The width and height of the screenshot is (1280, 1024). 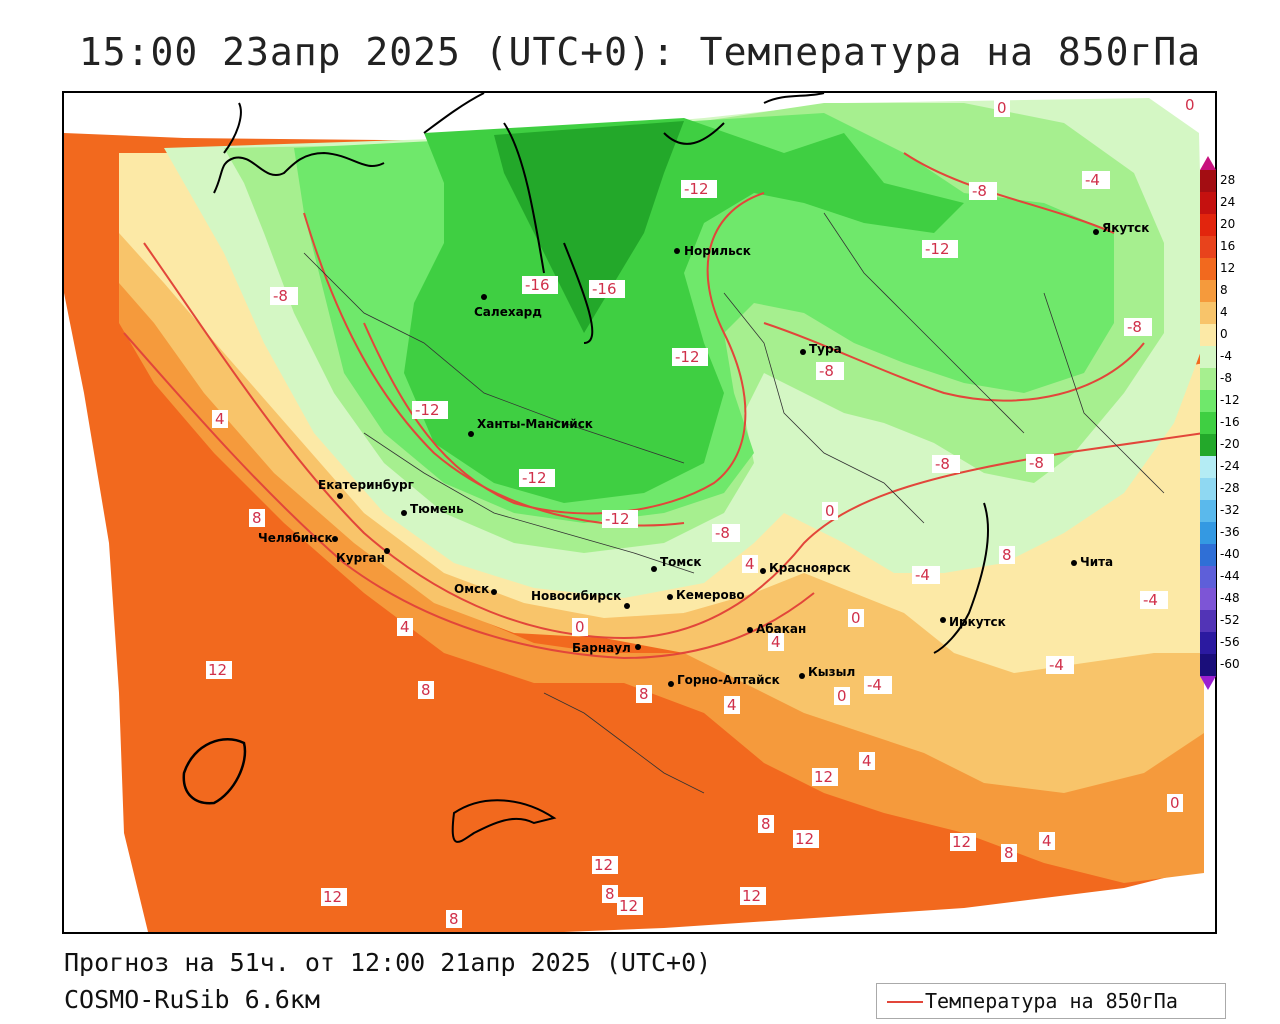 What do you see at coordinates (973, 622) in the screenshot?
I see `city-irkutsk: Иркутск` at bounding box center [973, 622].